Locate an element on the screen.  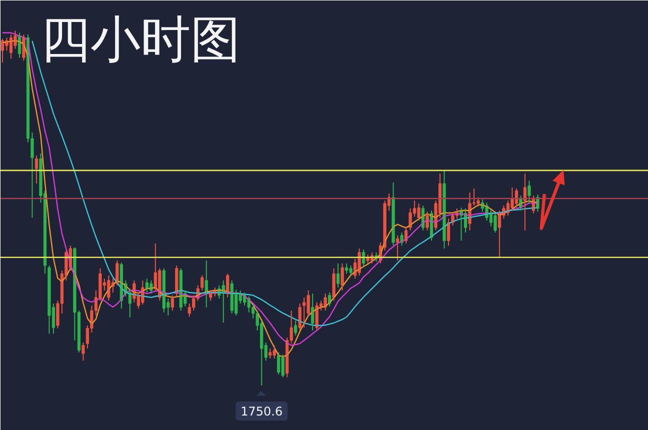
chart-title: 四小时图 is located at coordinates (140, 39).